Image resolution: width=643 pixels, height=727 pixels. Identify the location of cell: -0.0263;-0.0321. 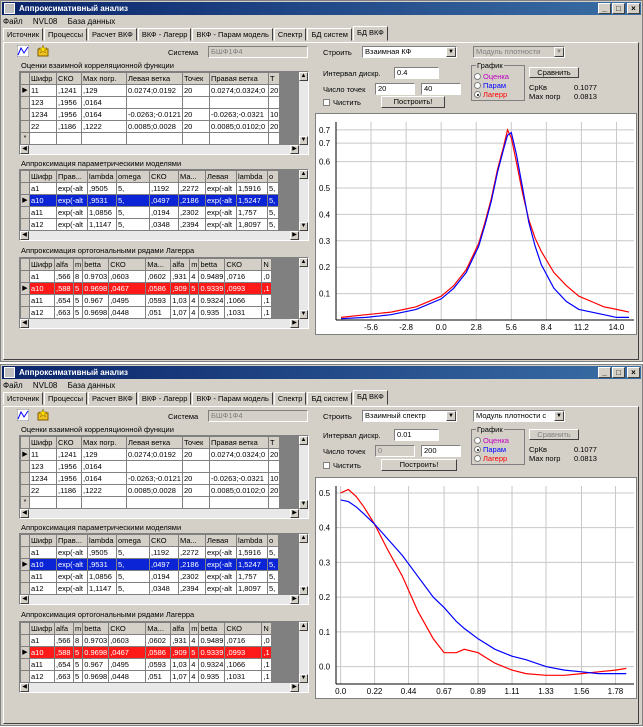
(238, 478).